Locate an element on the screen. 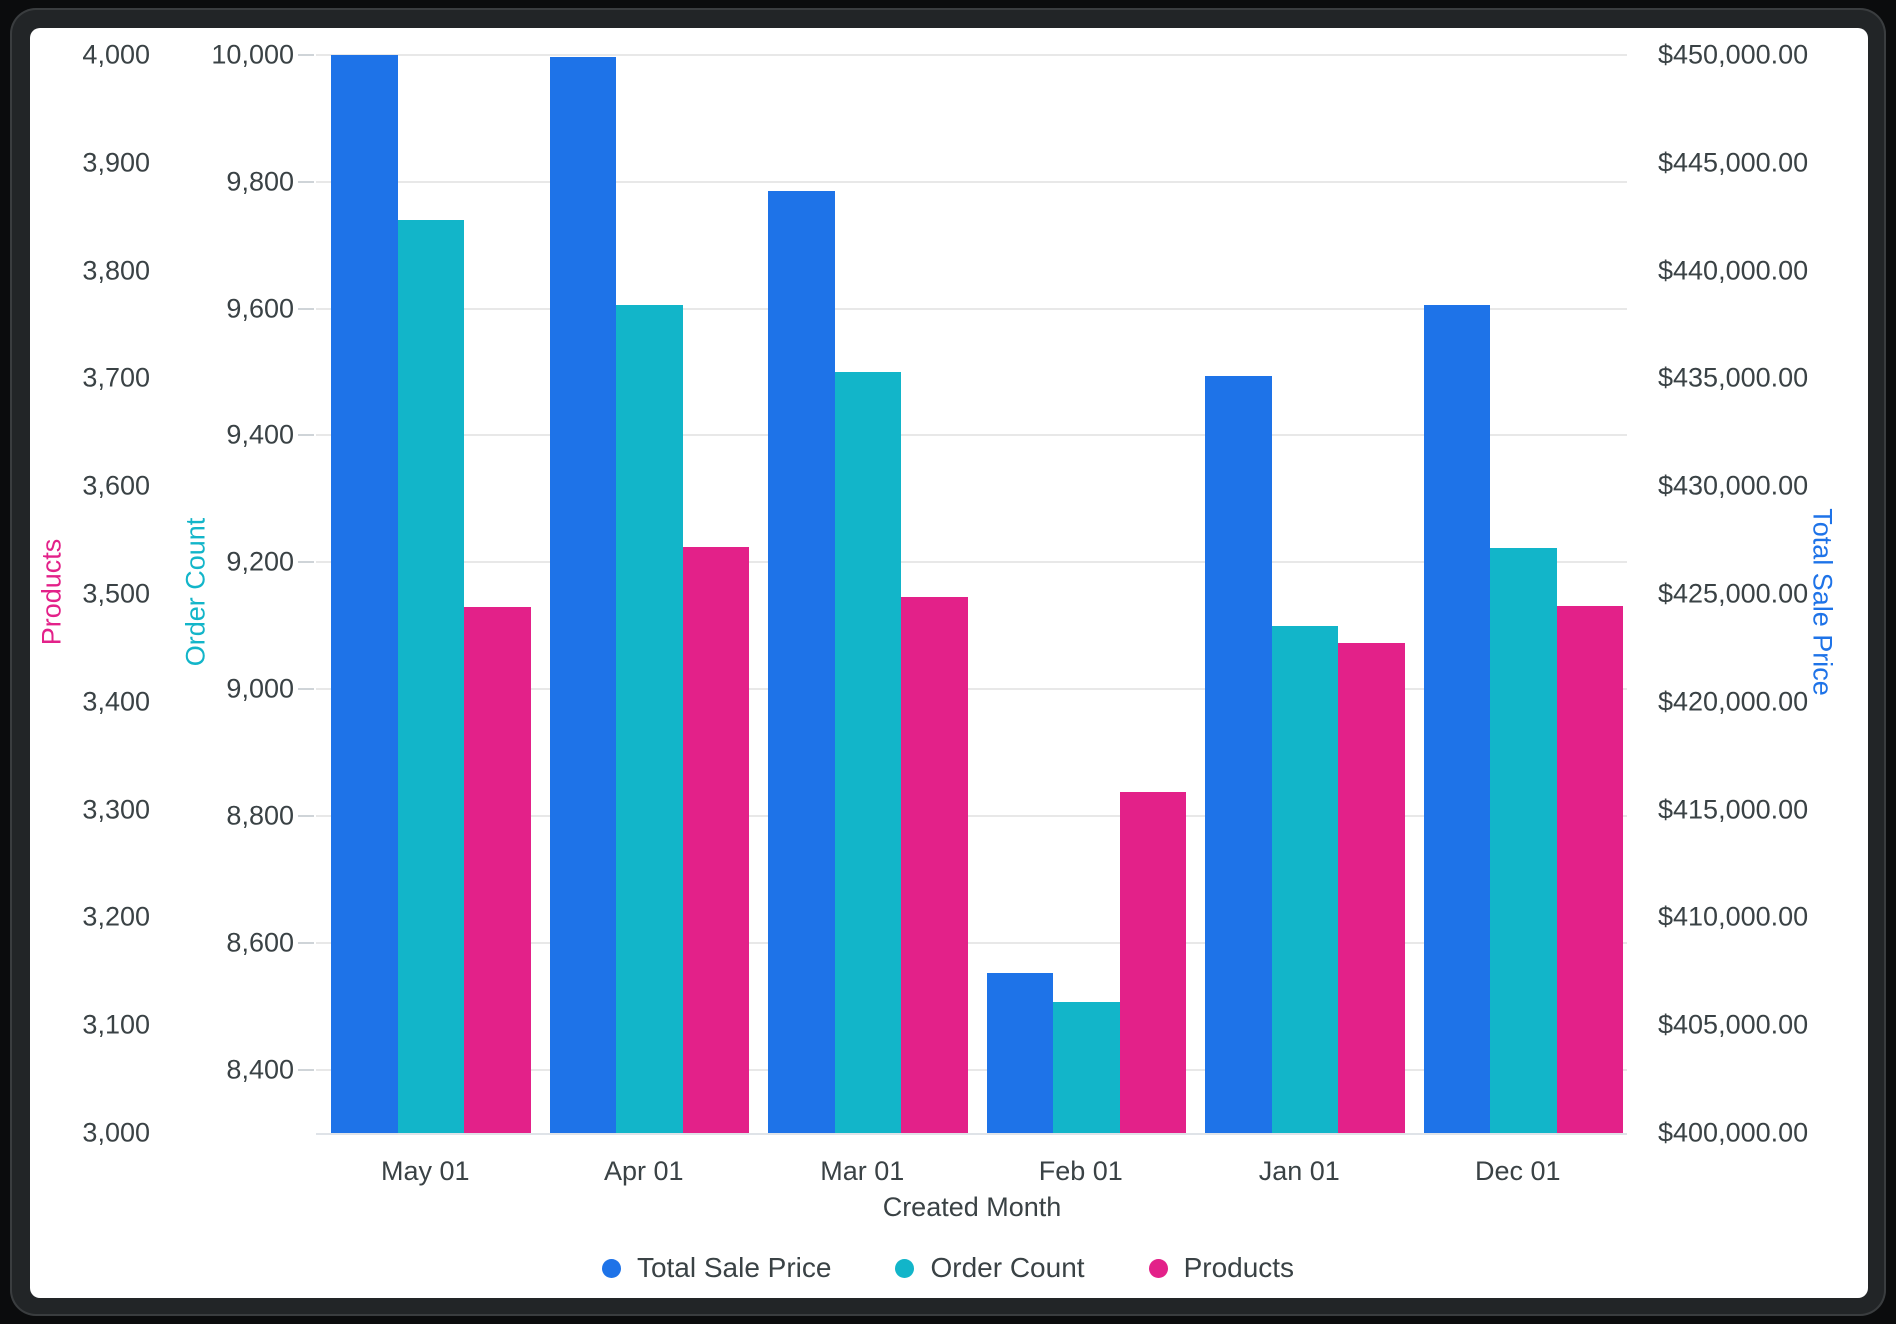  x-tick-label-may-01: May 01 is located at coordinates (425, 1171).